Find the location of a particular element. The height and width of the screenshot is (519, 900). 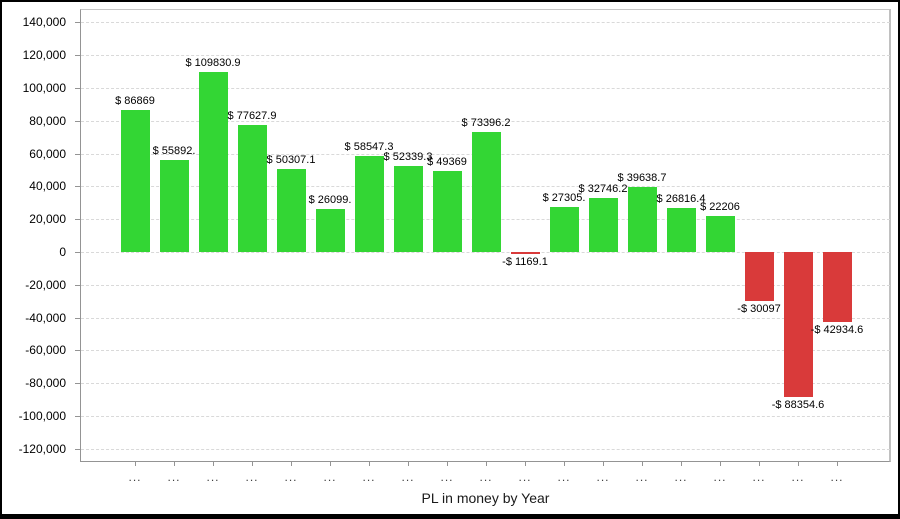

y-axis-tick-label: -20,000 is located at coordinates (45, 284).